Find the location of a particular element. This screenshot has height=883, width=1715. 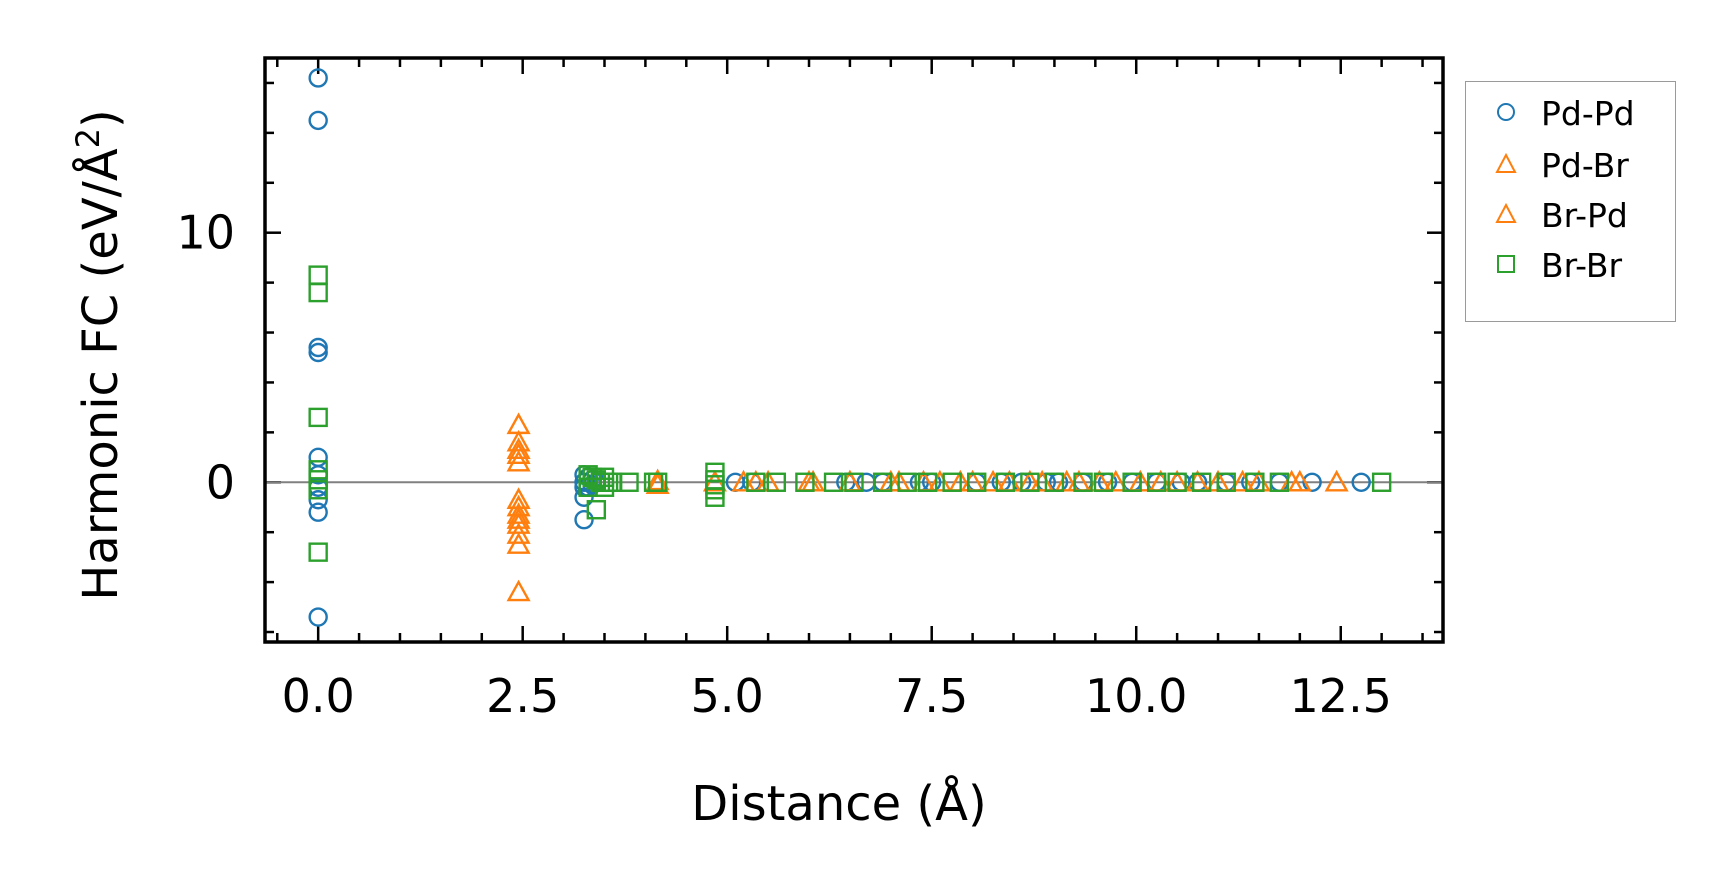

y-axis-label-main: Harmonic FC (eV/Å is located at coordinates (100, 374).